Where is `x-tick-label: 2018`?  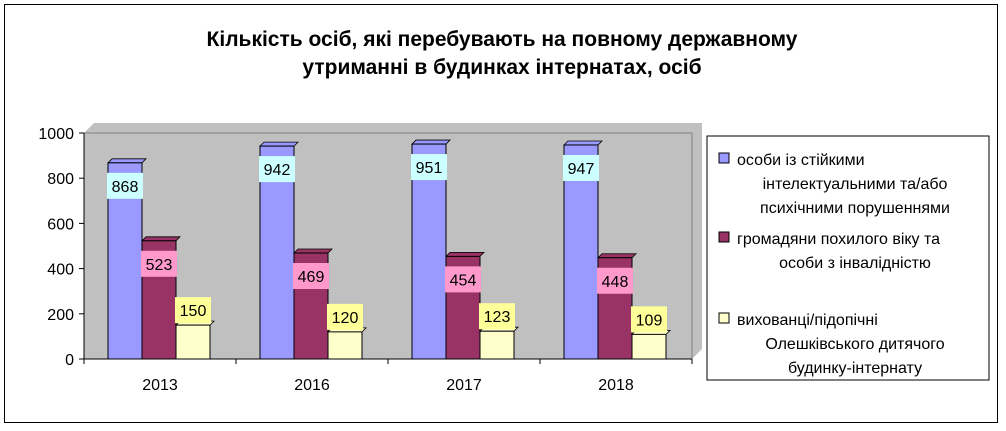
x-tick-label: 2018 is located at coordinates (616, 385).